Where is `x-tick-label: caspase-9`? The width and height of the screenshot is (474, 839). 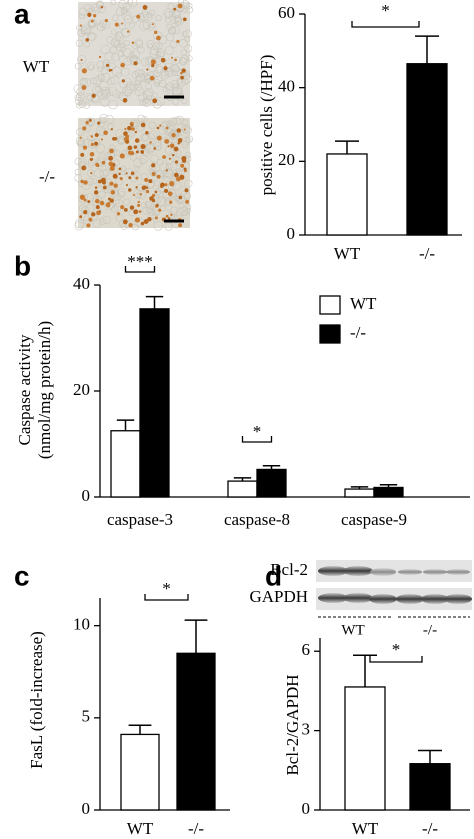
x-tick-label: caspase-9 is located at coordinates (374, 519).